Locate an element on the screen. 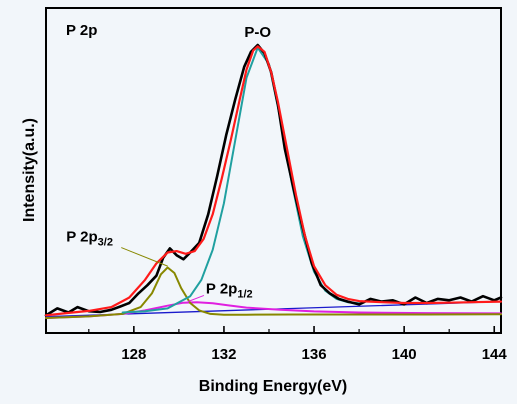 Image resolution: width=517 pixels, height=404 pixels. x-tick-label: 132 is located at coordinates (223, 354).